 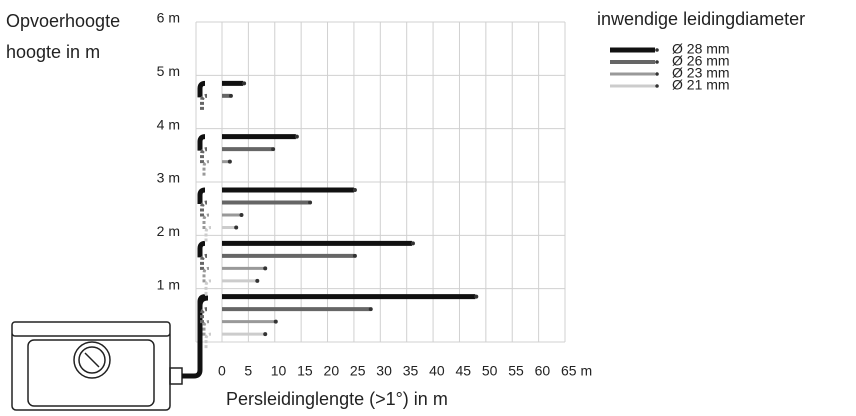 What do you see at coordinates (168, 124) in the screenshot?
I see `y-tick-label: 4 m` at bounding box center [168, 124].